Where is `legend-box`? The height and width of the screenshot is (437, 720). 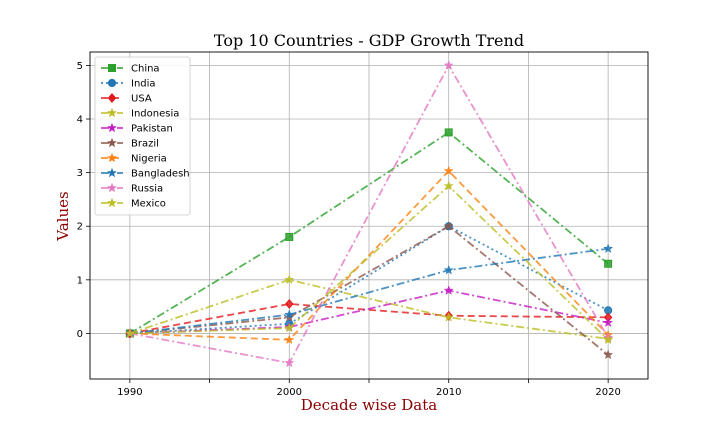 legend-box is located at coordinates (142, 136).